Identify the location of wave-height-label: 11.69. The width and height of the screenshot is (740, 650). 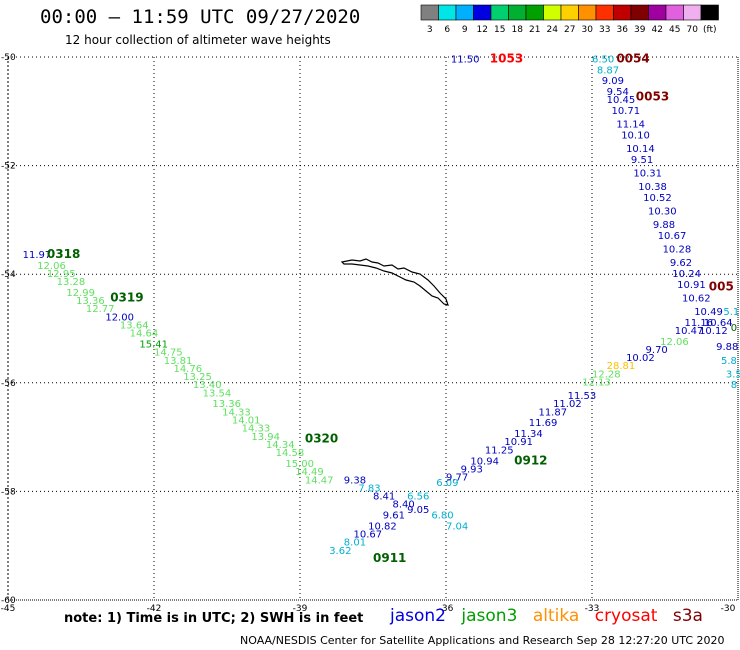
(543, 423).